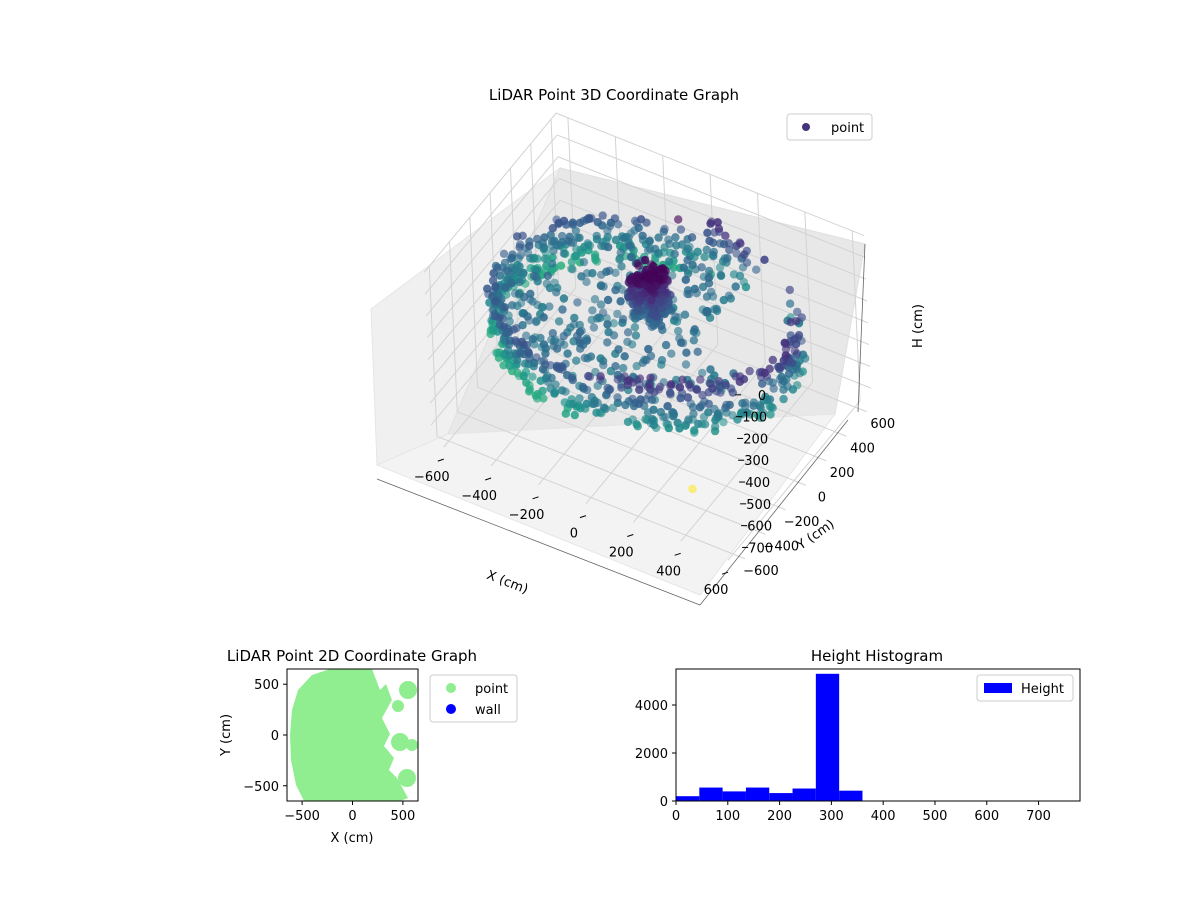 The width and height of the screenshot is (1200, 900). What do you see at coordinates (491, 689) in the screenshot?
I see `plot2d-legend-label-point: point` at bounding box center [491, 689].